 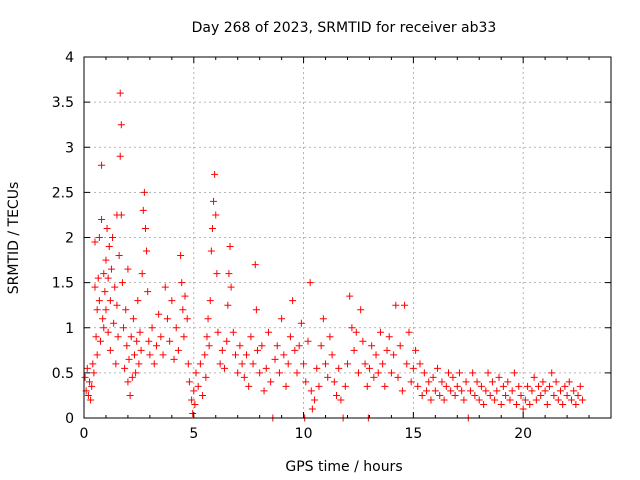 What do you see at coordinates (69, 148) in the screenshot?
I see `y-tick-label: 3` at bounding box center [69, 148].